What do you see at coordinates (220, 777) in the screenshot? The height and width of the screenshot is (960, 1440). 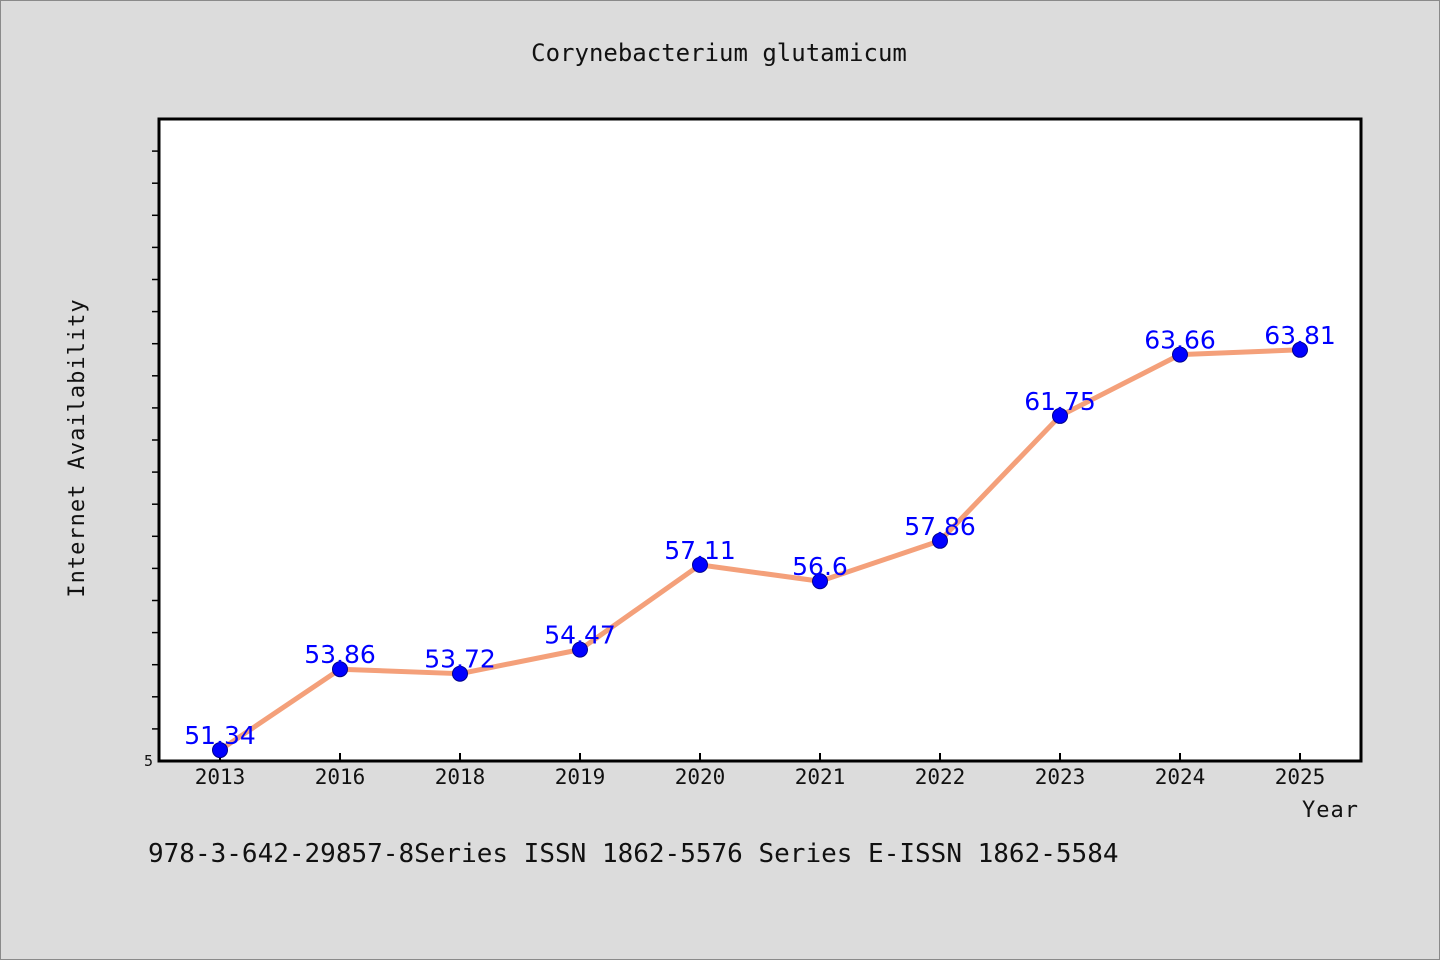 I see `x-tick-label: 2013` at bounding box center [220, 777].